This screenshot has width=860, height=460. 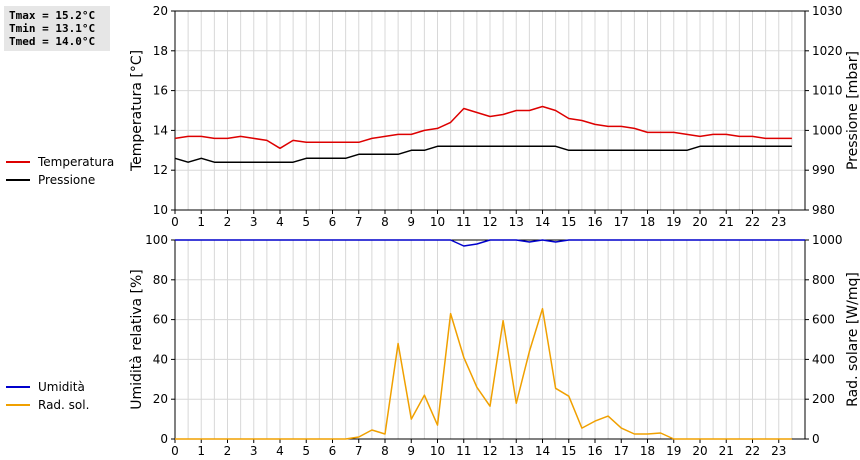 What do you see at coordinates (18, 387) in the screenshot?
I see `legend-swatch-umidita` at bounding box center [18, 387].